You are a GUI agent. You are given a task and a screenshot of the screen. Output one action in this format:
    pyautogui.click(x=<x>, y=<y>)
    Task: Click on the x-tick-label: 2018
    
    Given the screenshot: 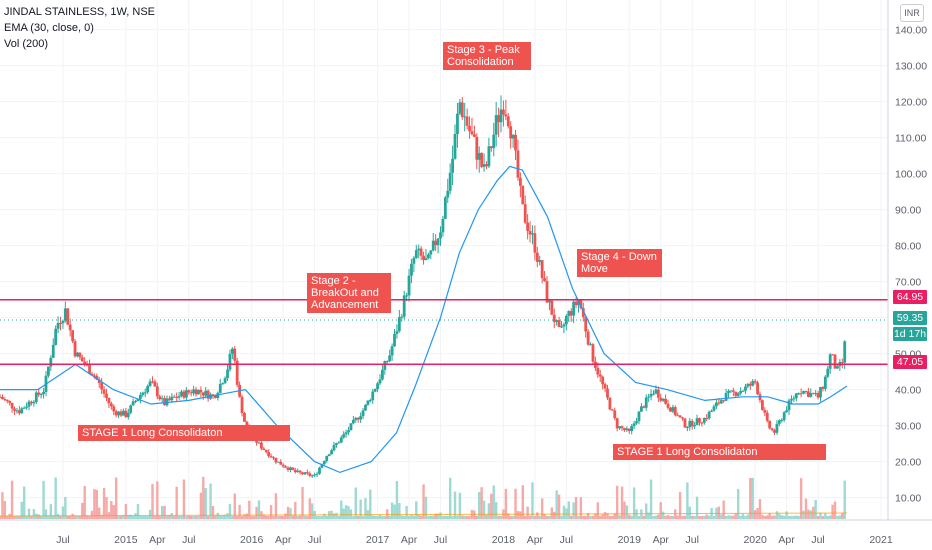 What is the action you would take?
    pyautogui.click(x=504, y=540)
    